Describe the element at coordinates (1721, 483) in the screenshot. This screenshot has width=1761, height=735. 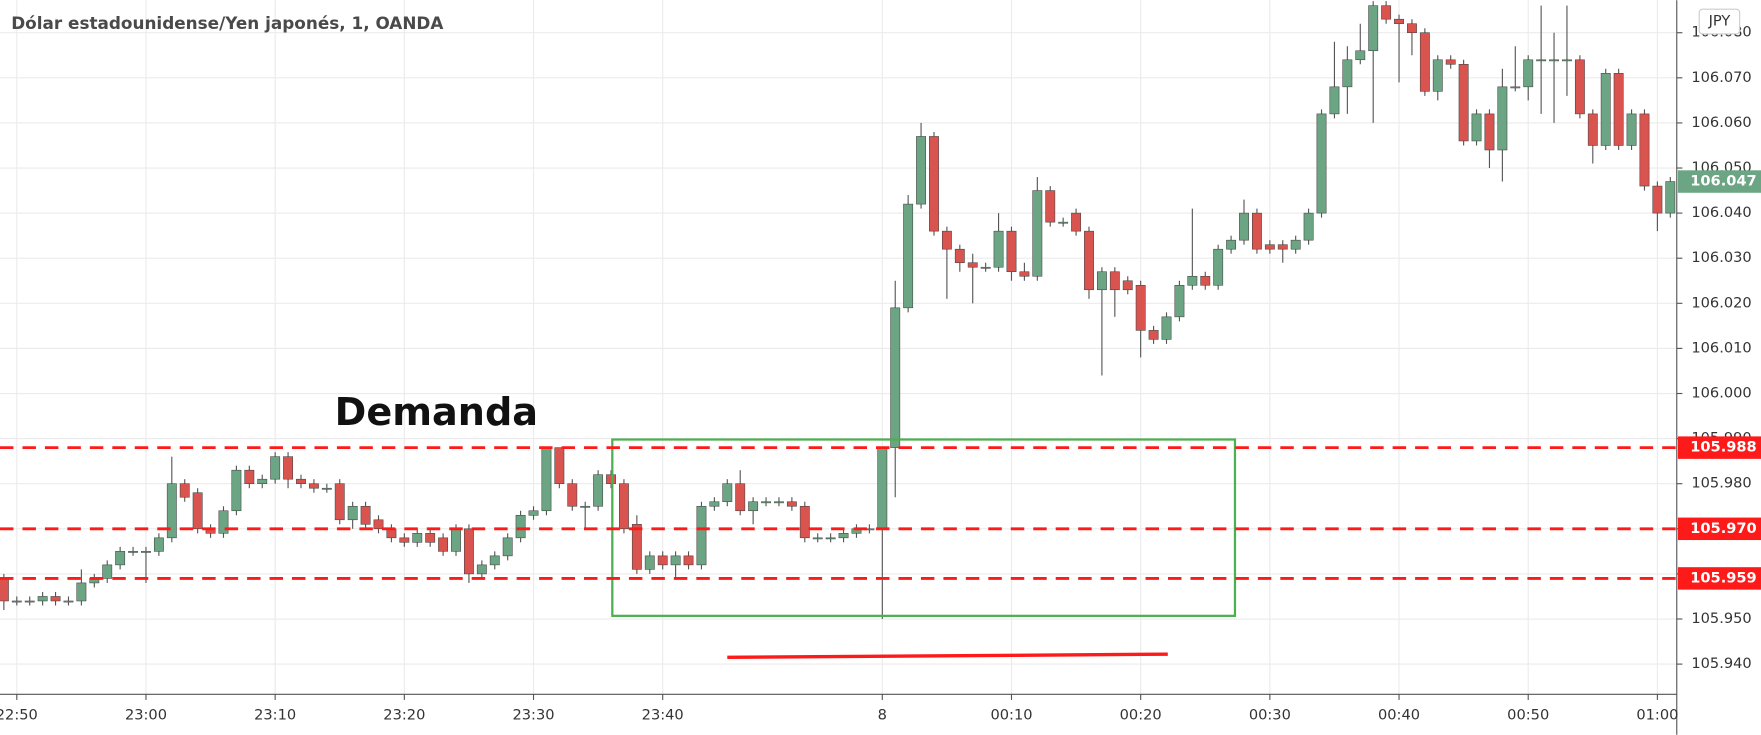
I see `y-tick-label: 105.980` at that location.